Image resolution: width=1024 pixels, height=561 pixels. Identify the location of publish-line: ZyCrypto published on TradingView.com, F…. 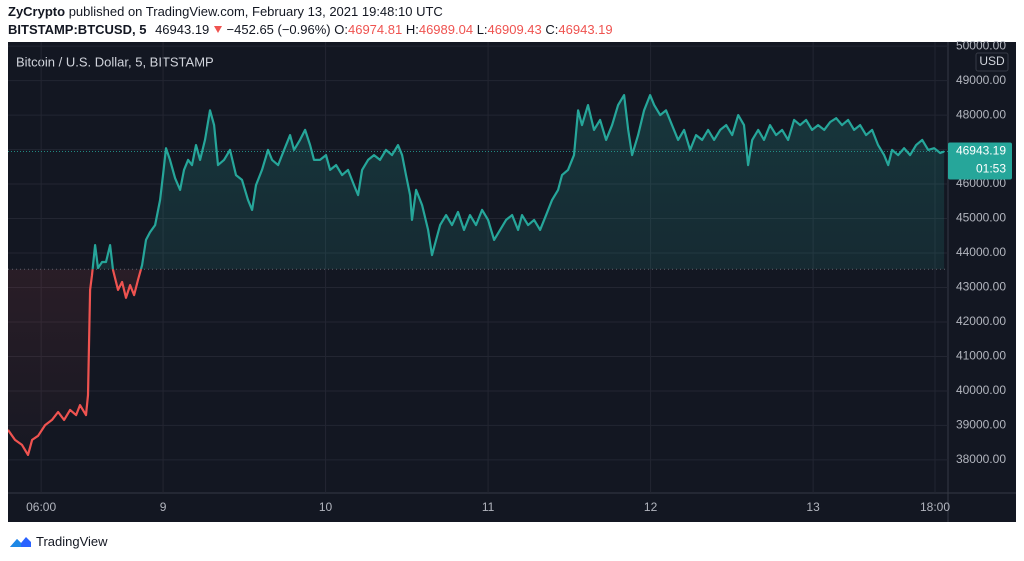
(310, 12).